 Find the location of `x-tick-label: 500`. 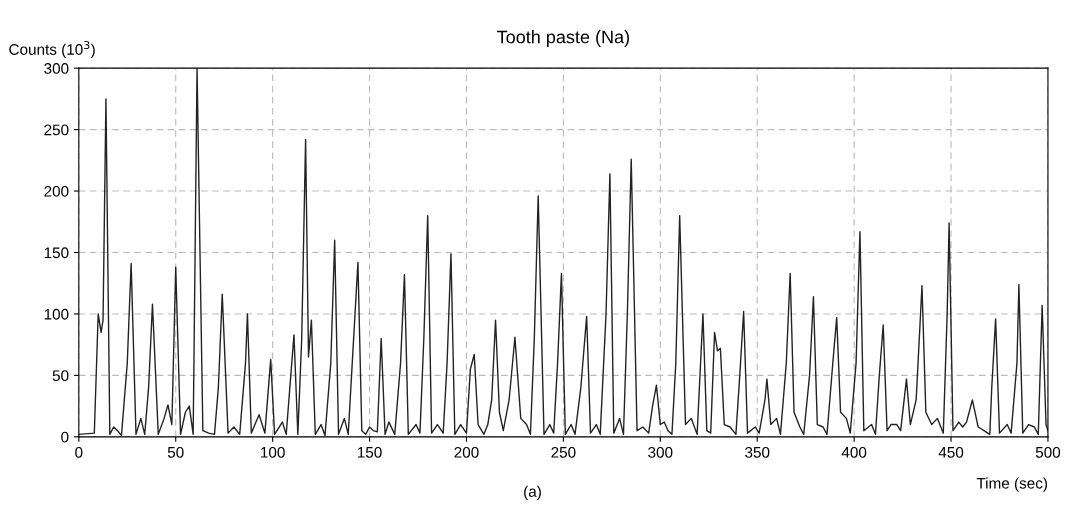

x-tick-label: 500 is located at coordinates (1048, 452).